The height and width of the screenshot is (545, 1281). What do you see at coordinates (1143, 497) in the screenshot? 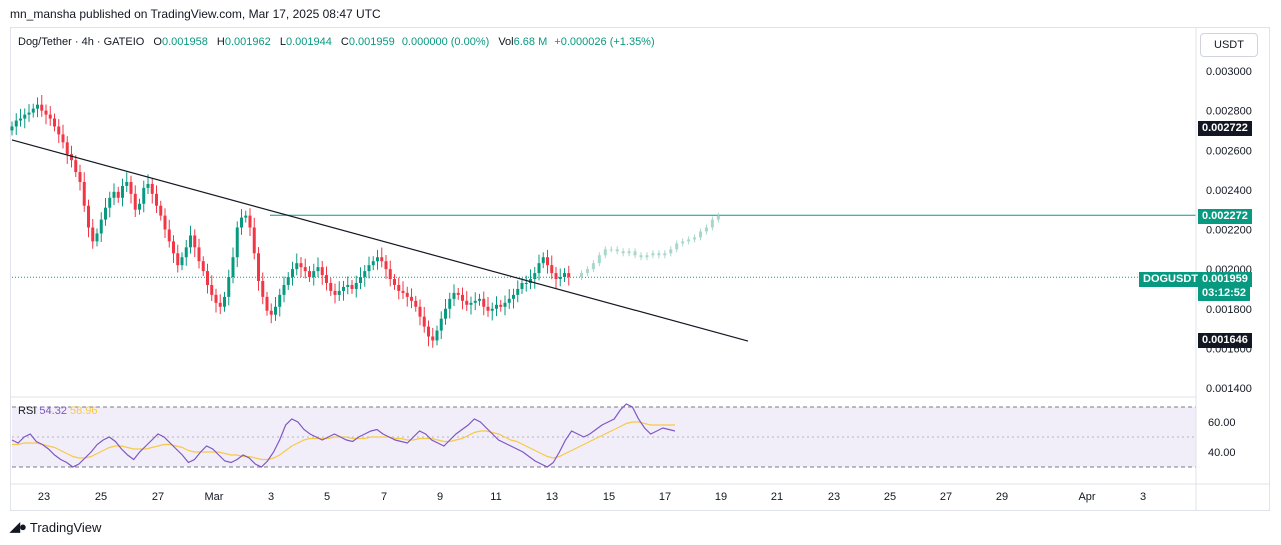
I see `x-axis-tick: 3` at bounding box center [1143, 497].